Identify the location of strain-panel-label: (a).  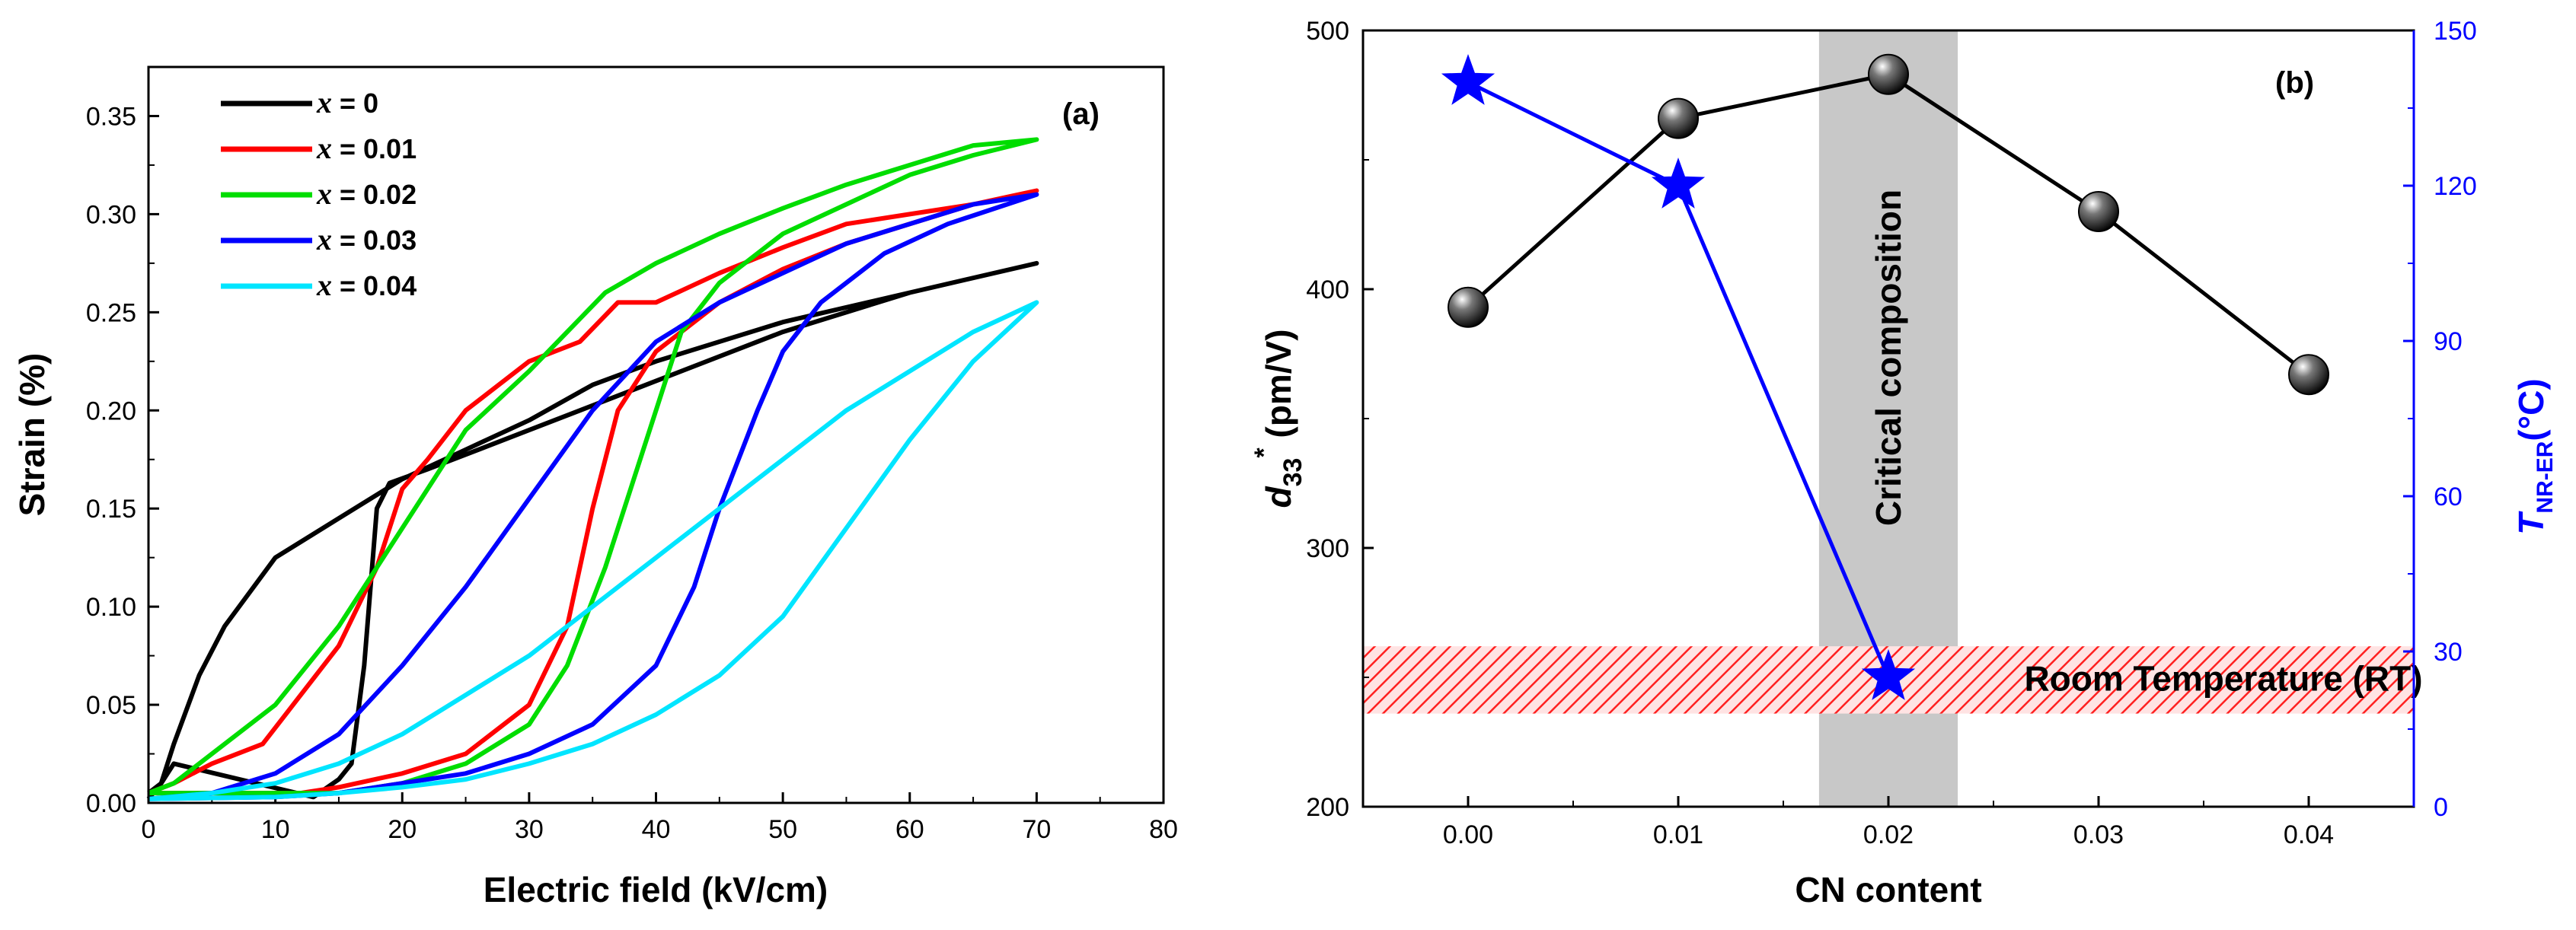
(1081, 114).